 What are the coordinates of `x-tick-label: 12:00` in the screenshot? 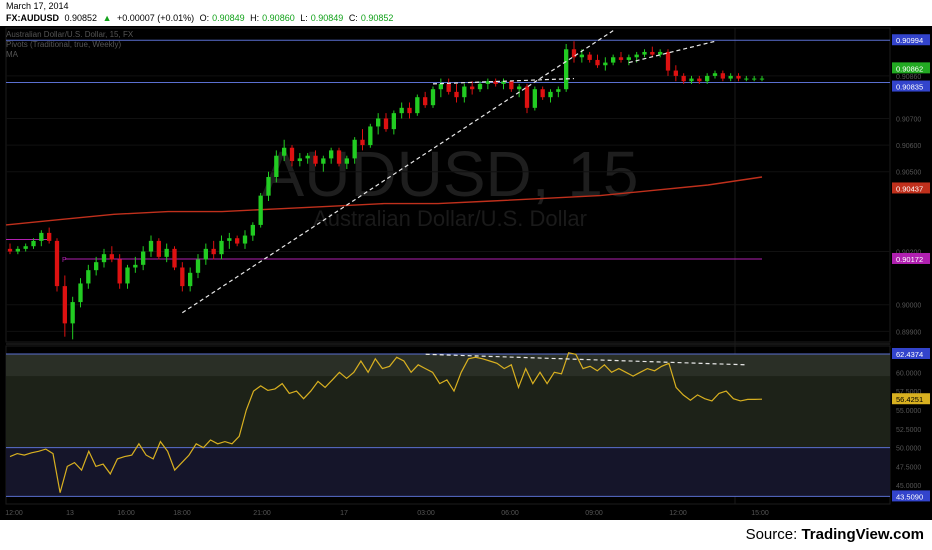 It's located at (678, 513).